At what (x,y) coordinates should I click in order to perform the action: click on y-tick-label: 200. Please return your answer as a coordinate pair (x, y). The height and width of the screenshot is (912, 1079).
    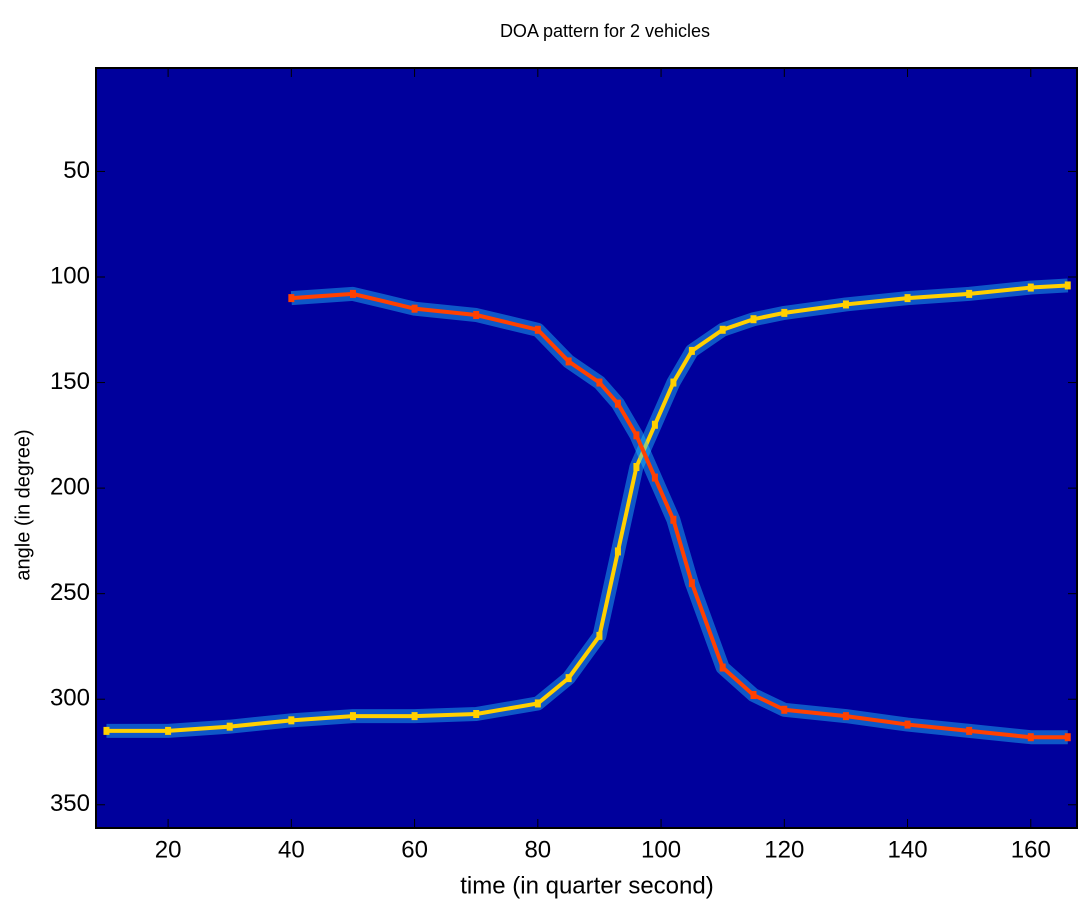
    Looking at the image, I should click on (70, 486).